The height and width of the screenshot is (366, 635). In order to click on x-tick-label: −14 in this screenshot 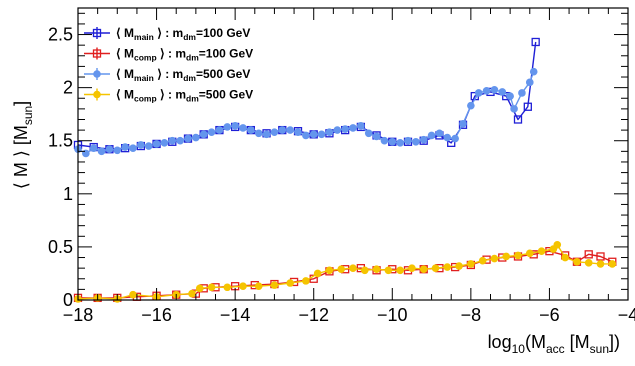, I will do `click(235, 315)`.